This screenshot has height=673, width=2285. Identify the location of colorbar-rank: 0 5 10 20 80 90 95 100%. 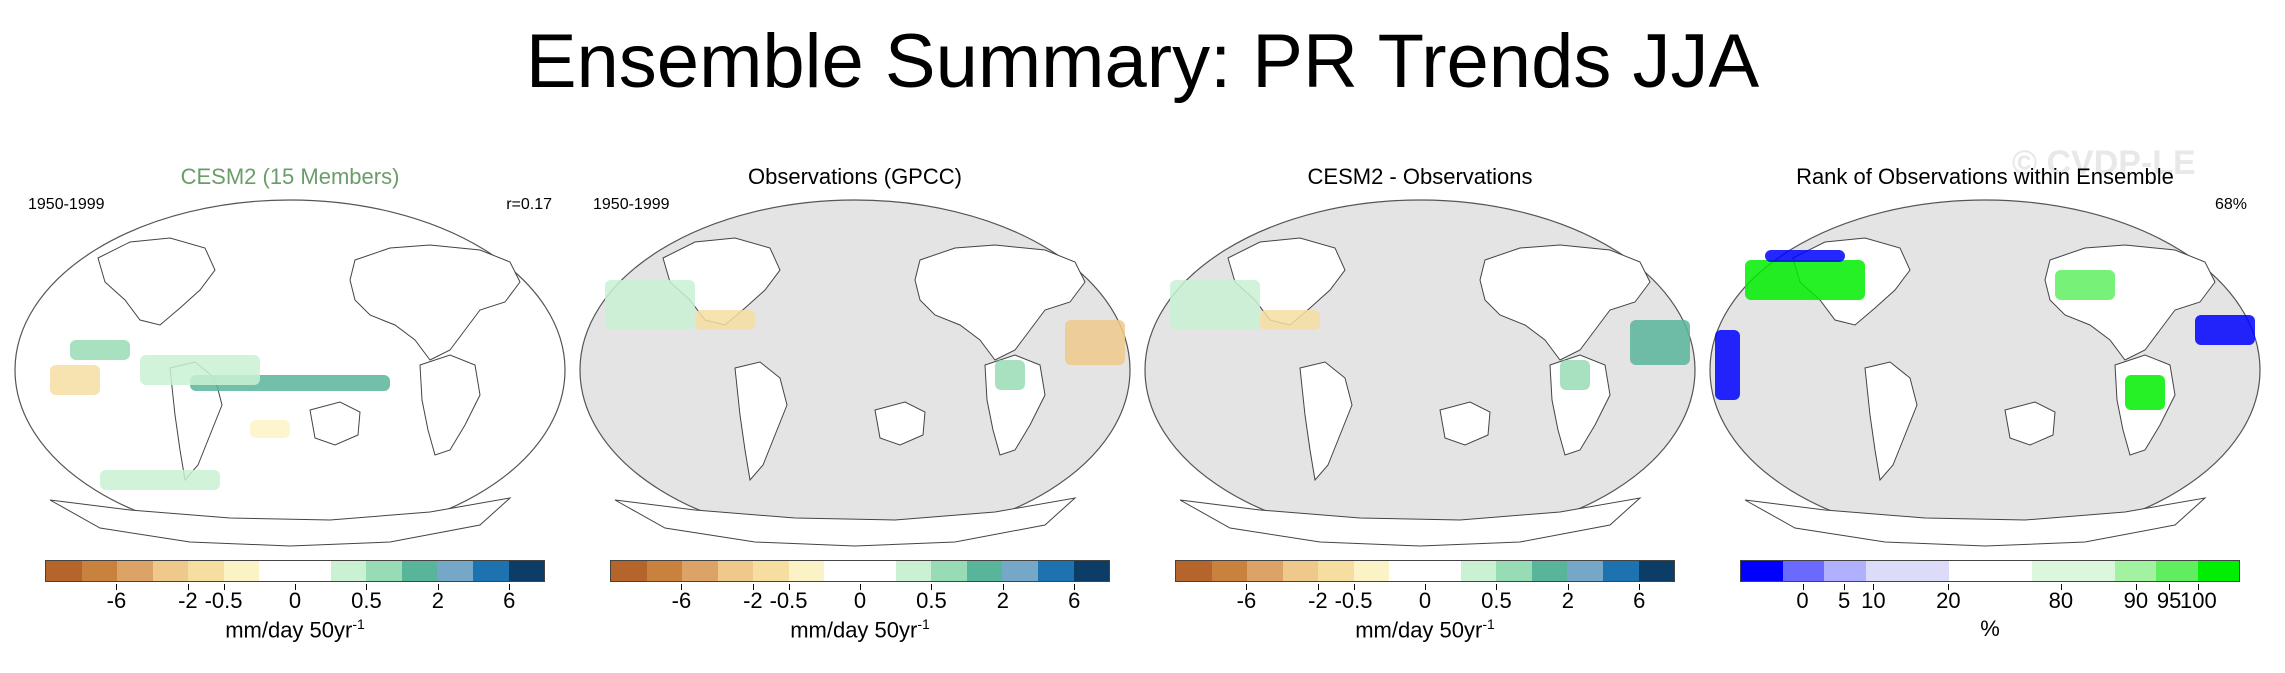
(1990, 610).